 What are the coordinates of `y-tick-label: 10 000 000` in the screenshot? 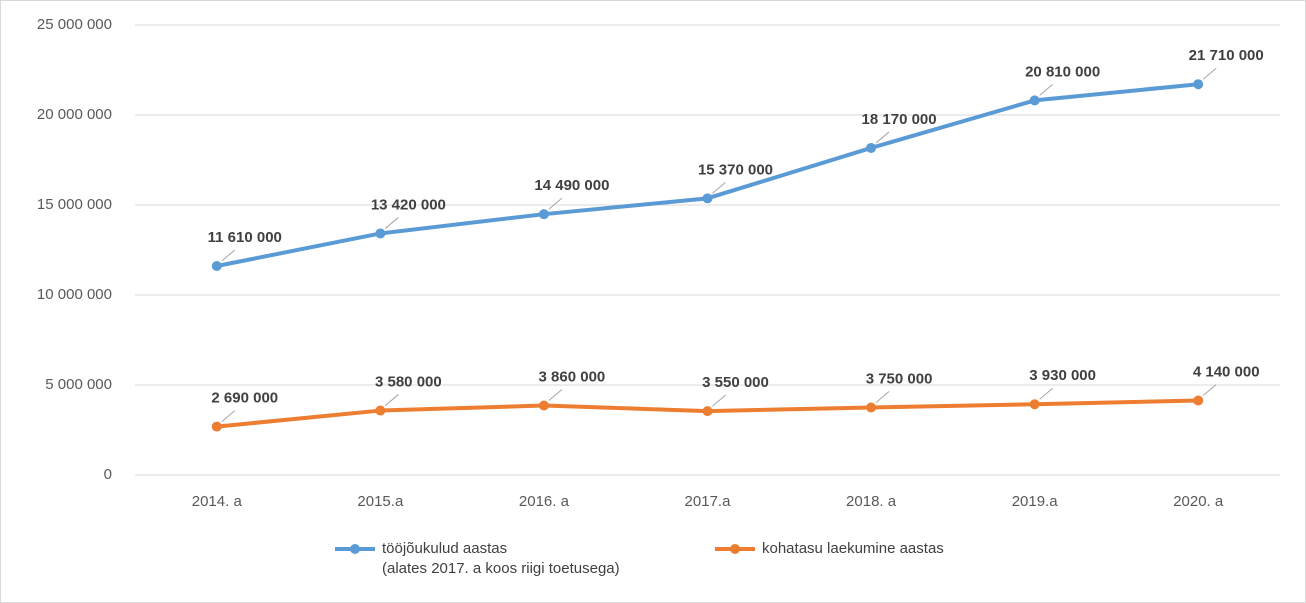 It's located at (74, 294).